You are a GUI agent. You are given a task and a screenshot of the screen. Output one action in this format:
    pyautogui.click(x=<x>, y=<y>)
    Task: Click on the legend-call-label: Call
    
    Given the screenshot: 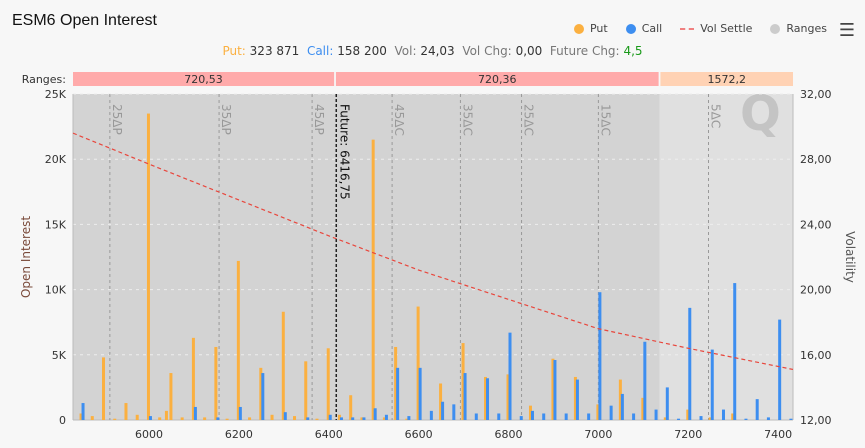 What is the action you would take?
    pyautogui.click(x=652, y=28)
    